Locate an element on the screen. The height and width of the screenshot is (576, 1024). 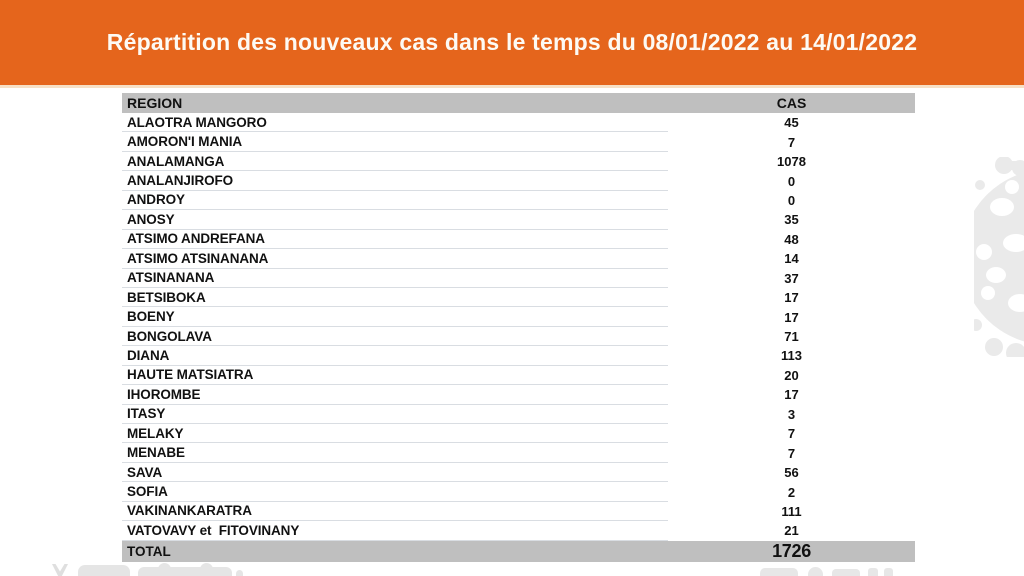
region-name: MELAKY is located at coordinates (395, 434).